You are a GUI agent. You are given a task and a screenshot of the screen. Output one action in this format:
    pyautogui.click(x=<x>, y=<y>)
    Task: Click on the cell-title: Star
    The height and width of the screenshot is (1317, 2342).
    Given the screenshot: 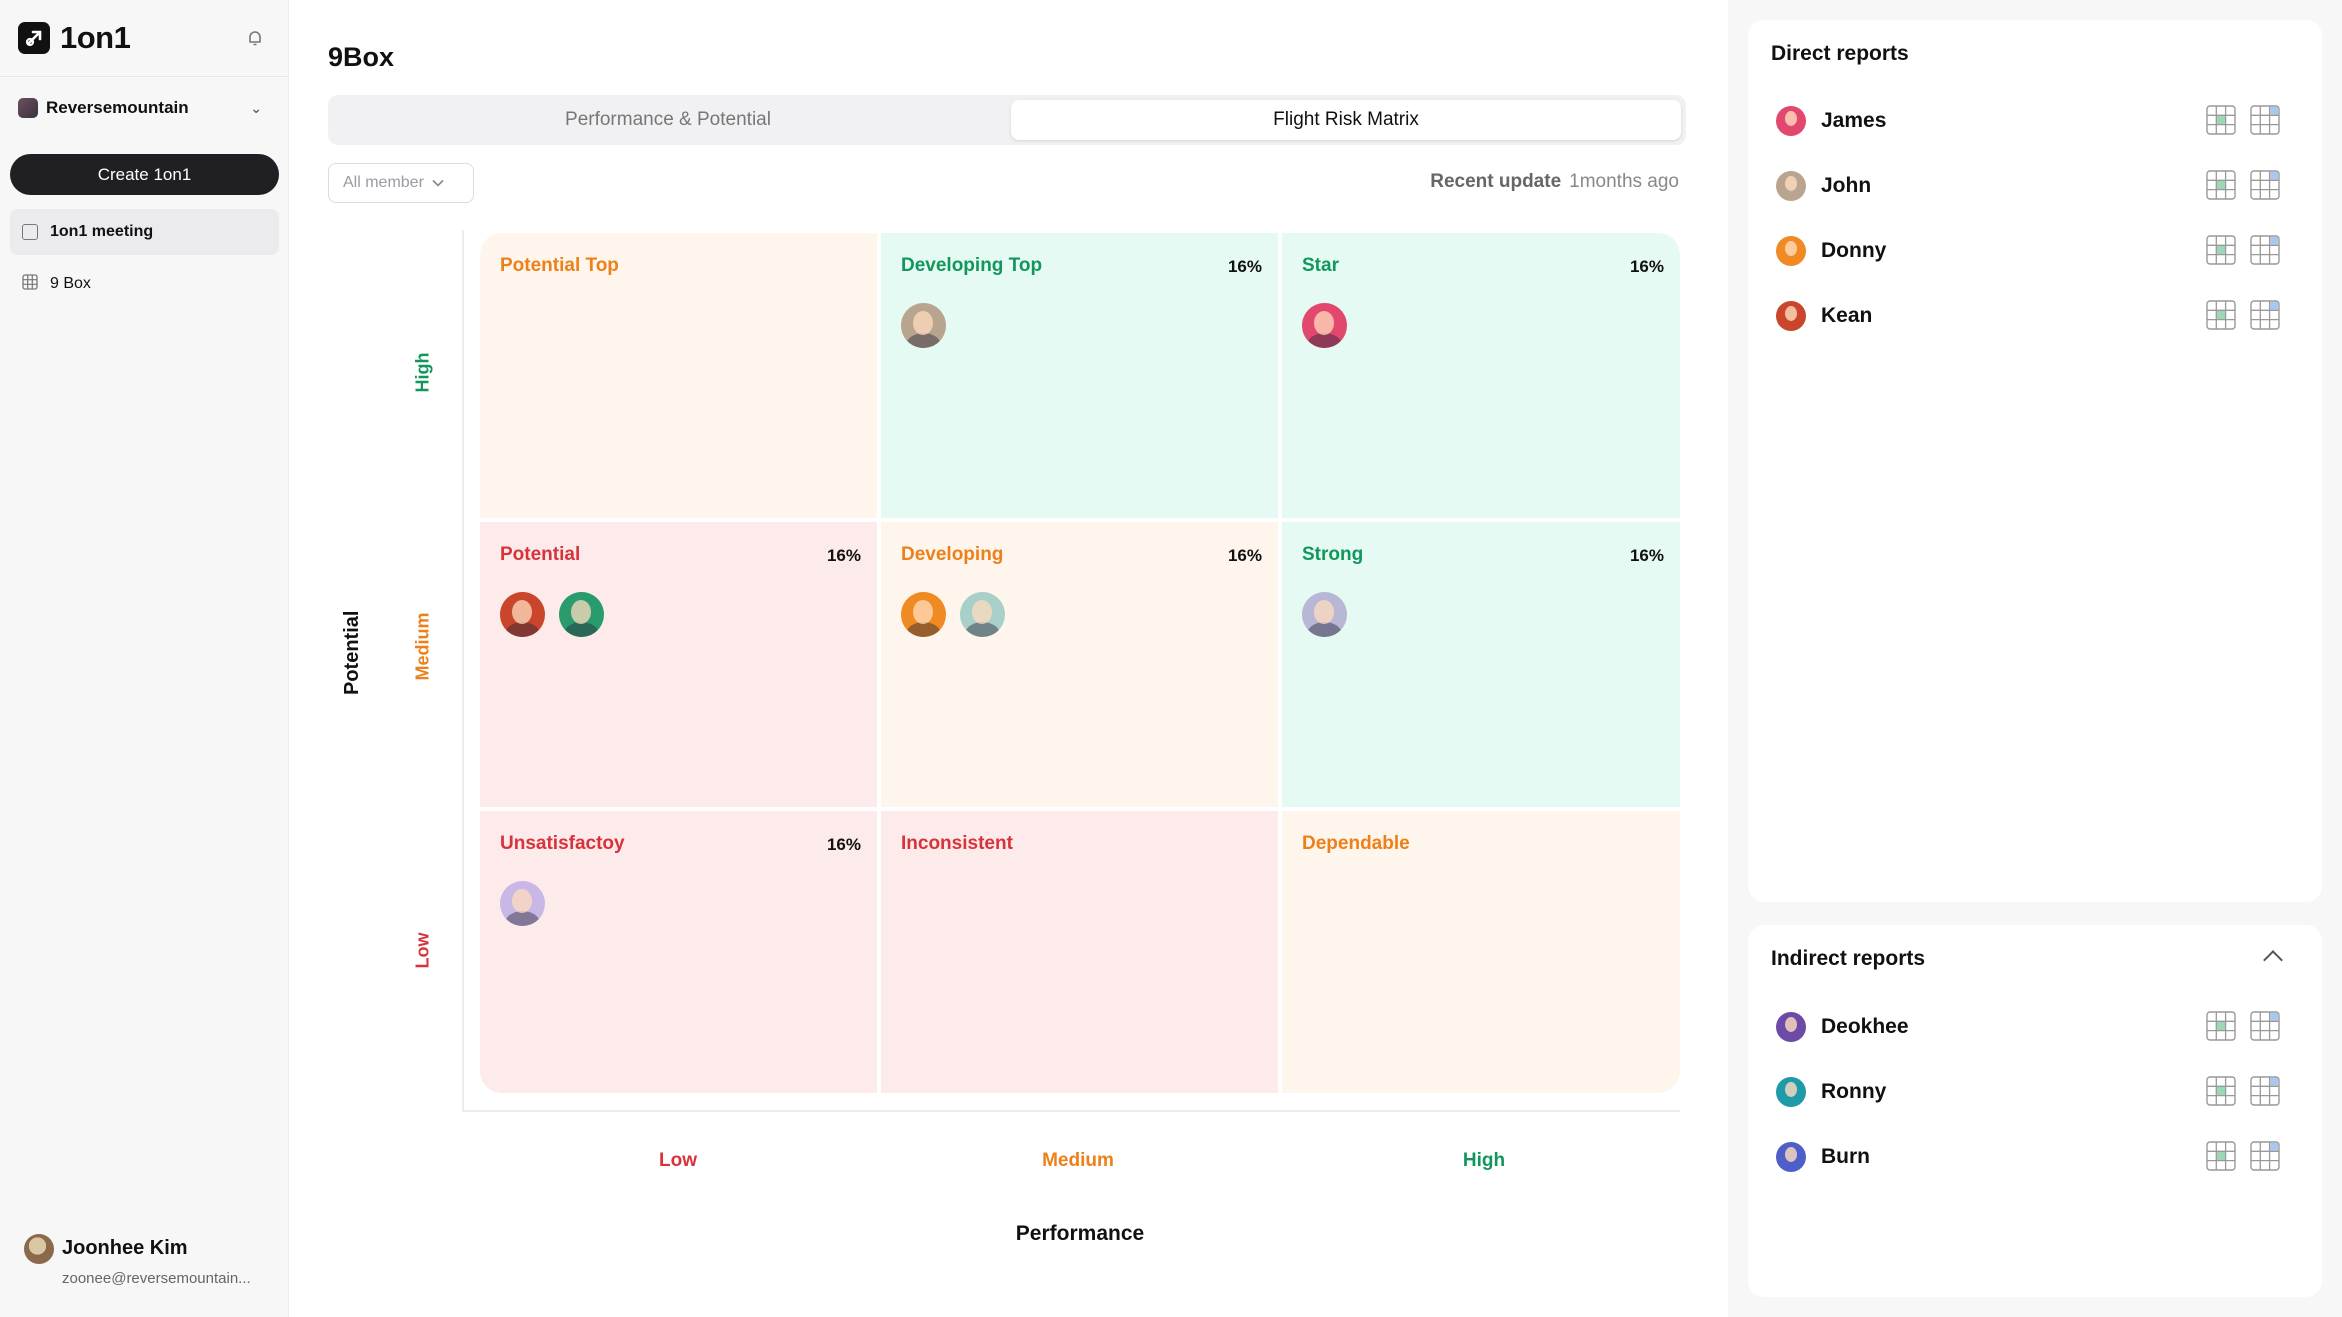 What is the action you would take?
    pyautogui.click(x=1320, y=265)
    